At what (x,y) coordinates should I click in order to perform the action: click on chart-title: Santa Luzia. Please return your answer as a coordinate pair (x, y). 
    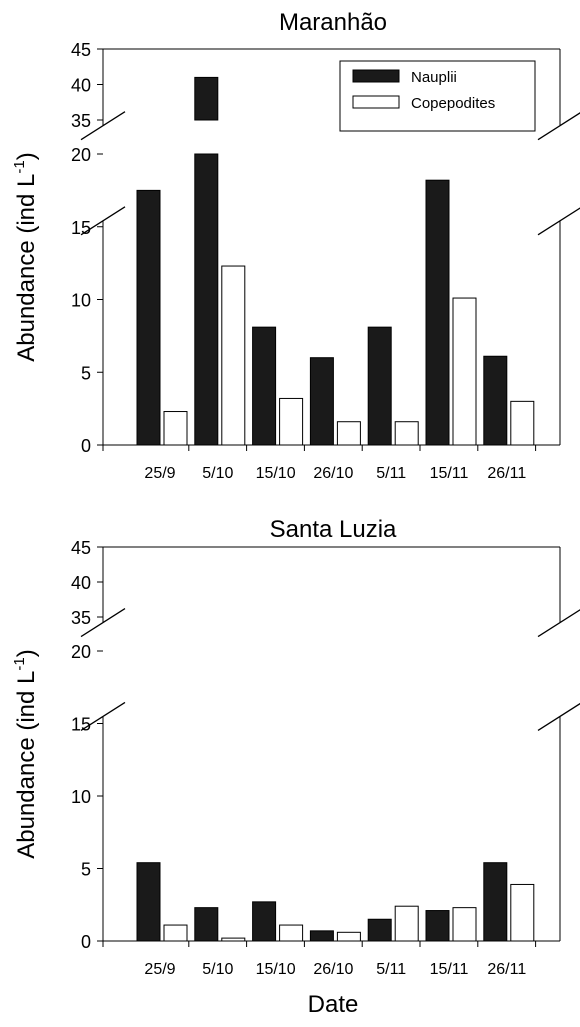
    Looking at the image, I should click on (333, 529).